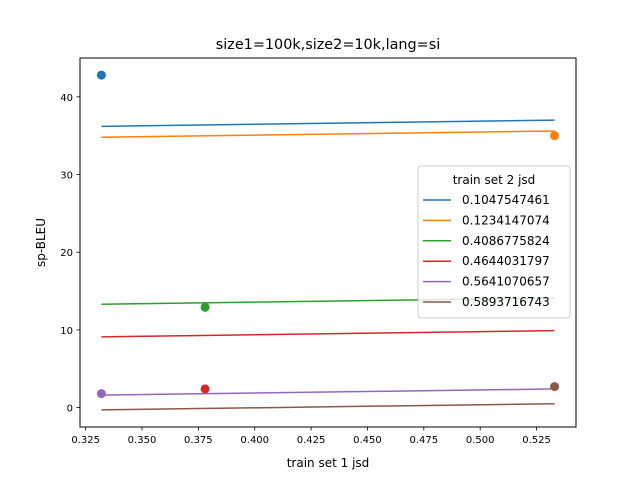  I want to click on x-axis-label: train set 1 jsd, so click(328, 463).